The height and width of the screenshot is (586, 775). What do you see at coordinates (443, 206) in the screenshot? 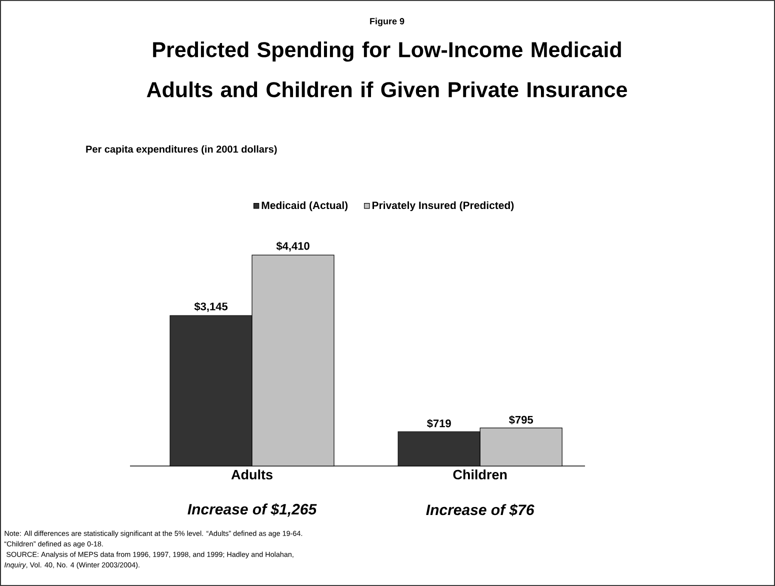
I see `legend-label: Privately Insured (Predicted)` at bounding box center [443, 206].